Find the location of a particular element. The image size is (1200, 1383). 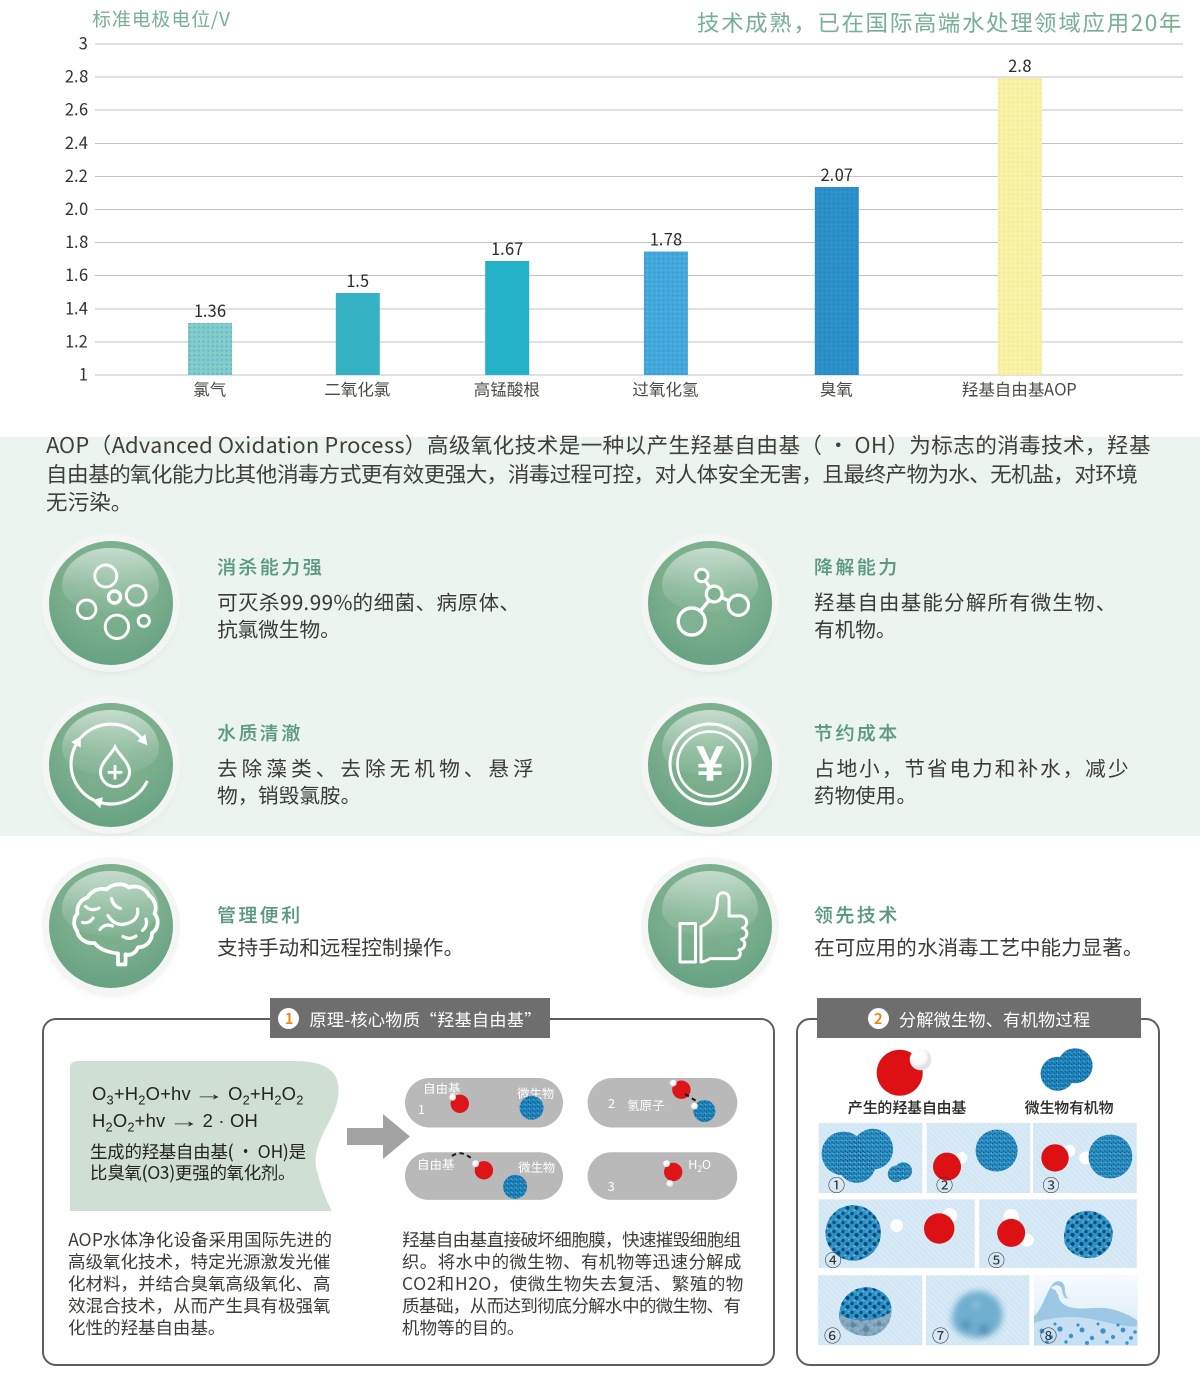

svg-text: ⑤ is located at coordinates (996, 1259).